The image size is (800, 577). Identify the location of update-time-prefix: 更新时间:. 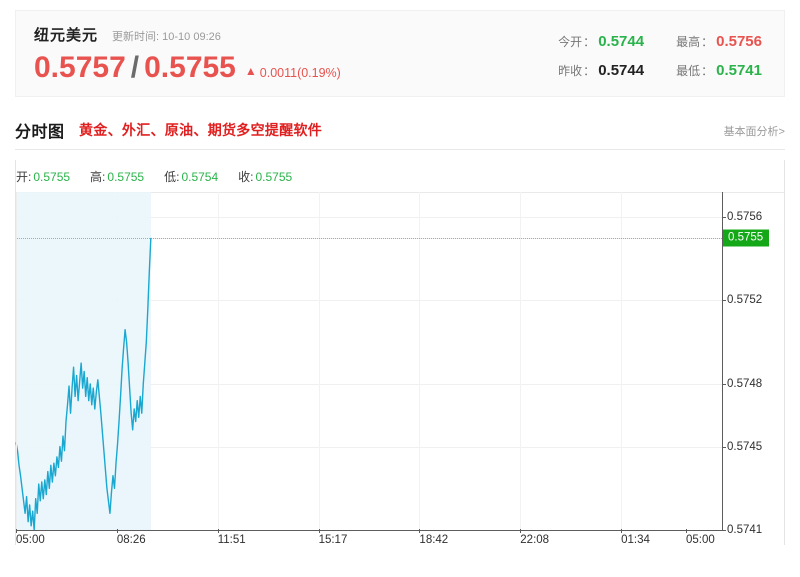
(136, 37).